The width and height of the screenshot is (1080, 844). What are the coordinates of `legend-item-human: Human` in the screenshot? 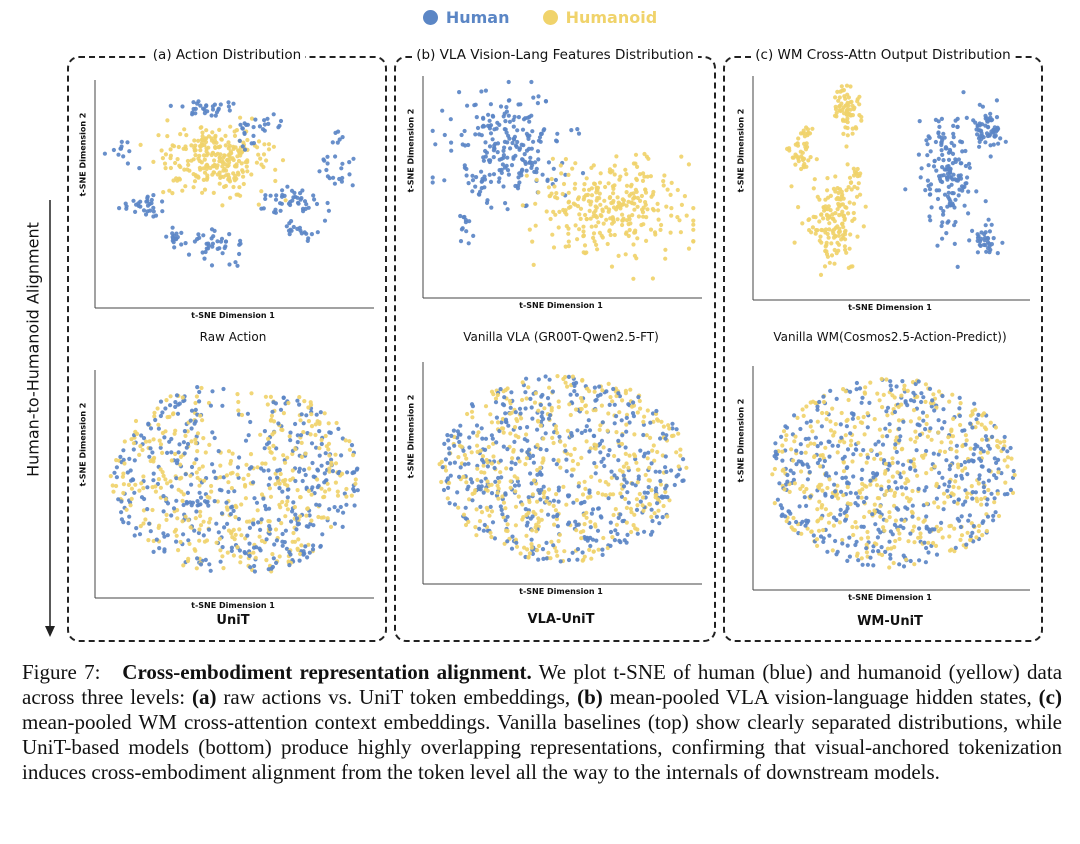 It's located at (465, 17).